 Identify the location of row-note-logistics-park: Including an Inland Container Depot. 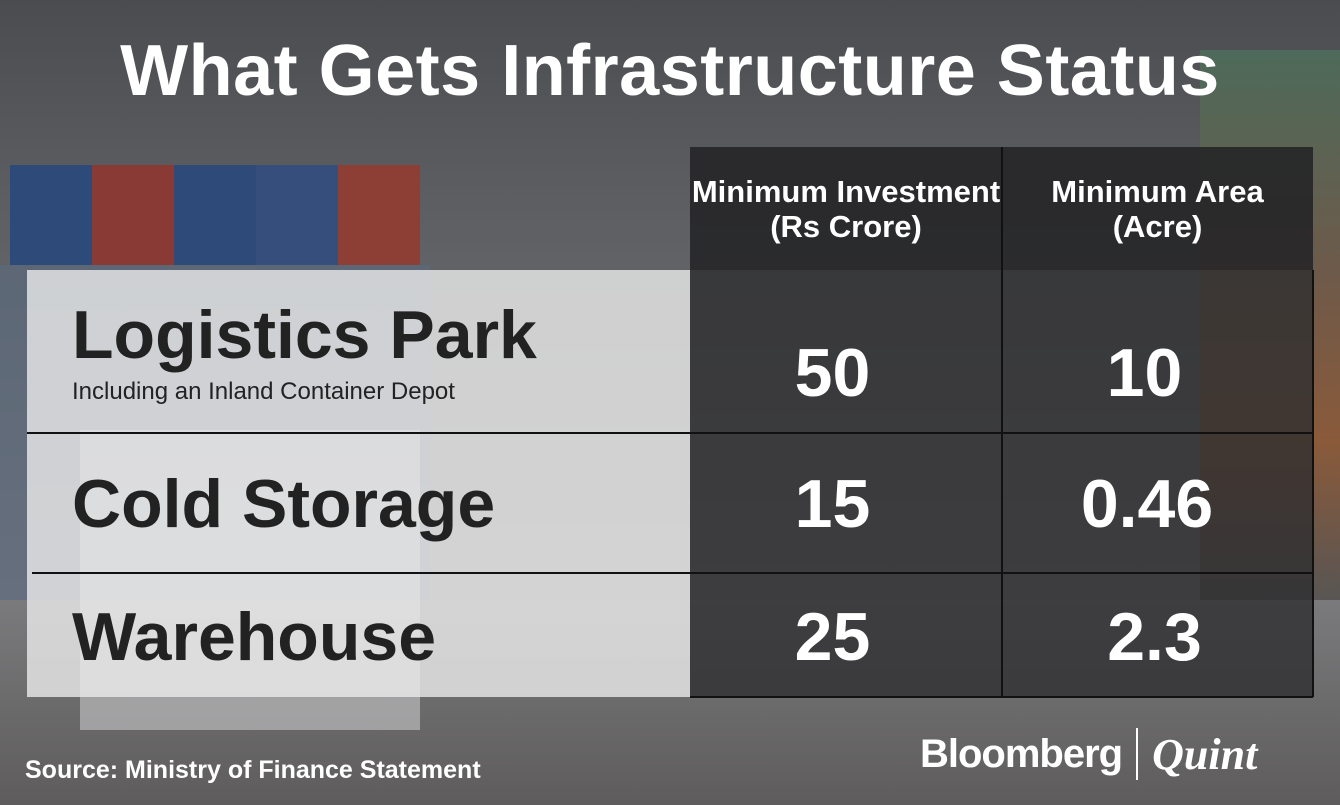
(263, 391).